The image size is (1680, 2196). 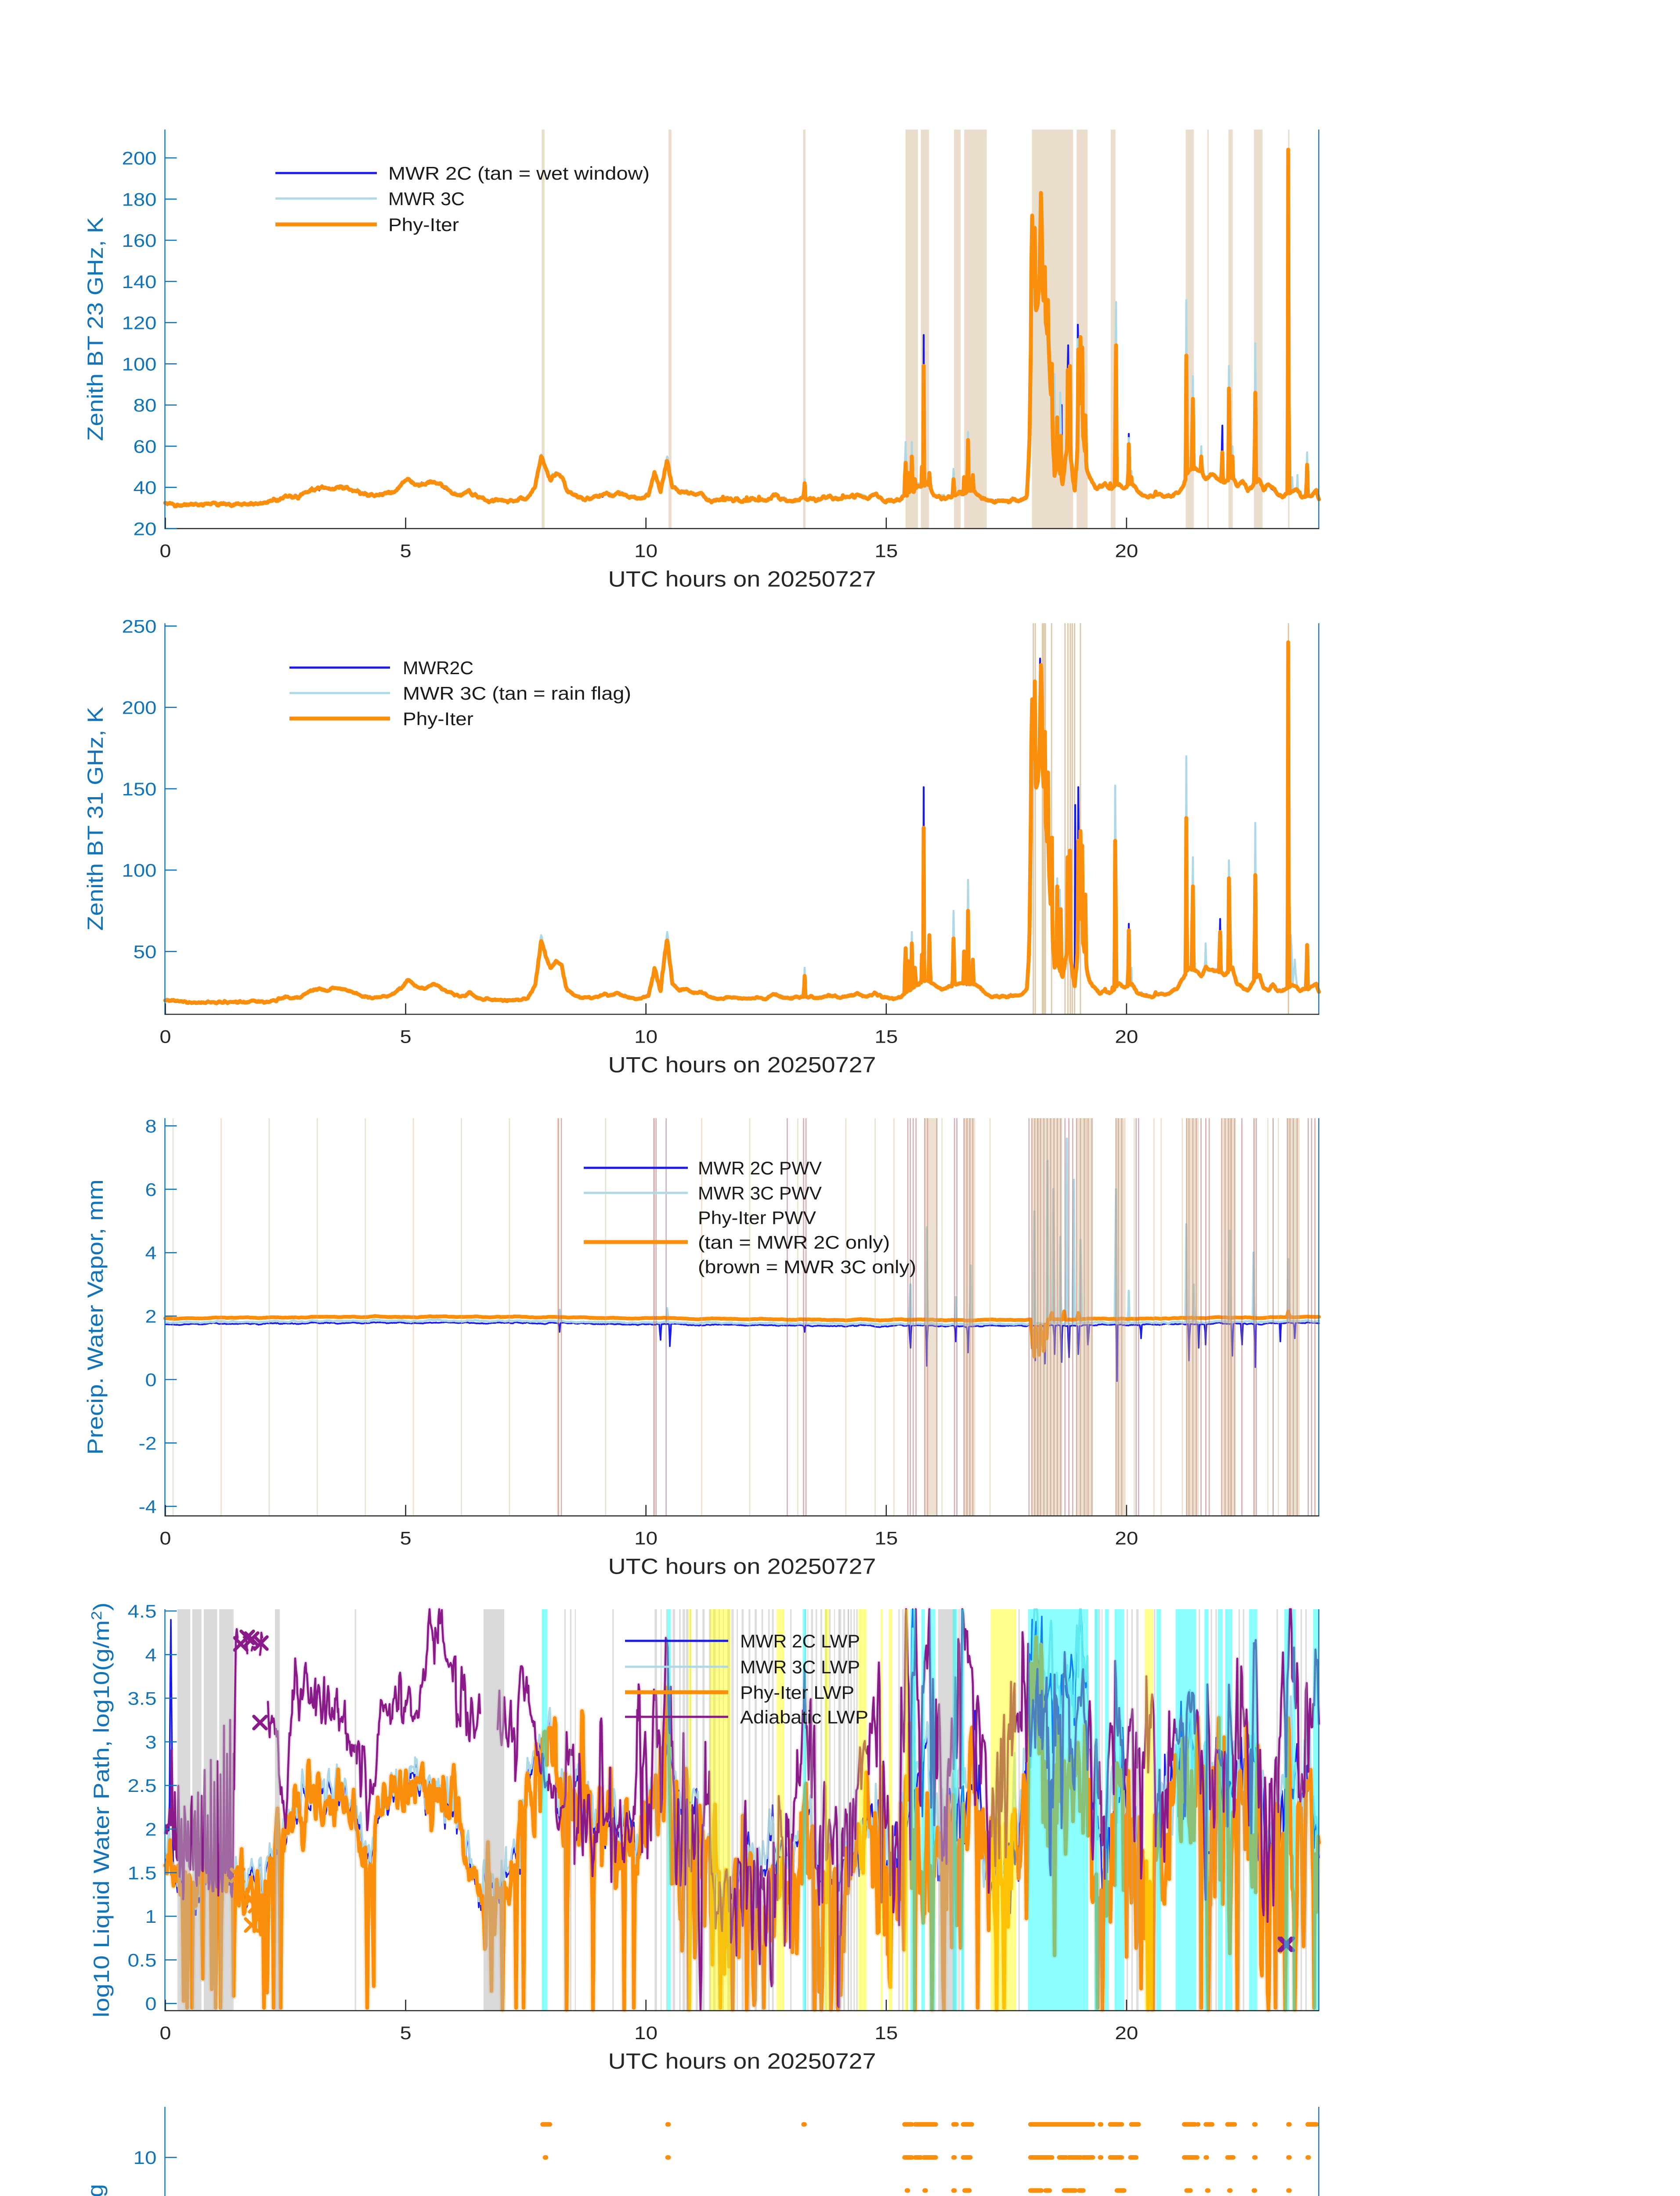 I want to click on svg-text: 60, so click(x=145, y=447).